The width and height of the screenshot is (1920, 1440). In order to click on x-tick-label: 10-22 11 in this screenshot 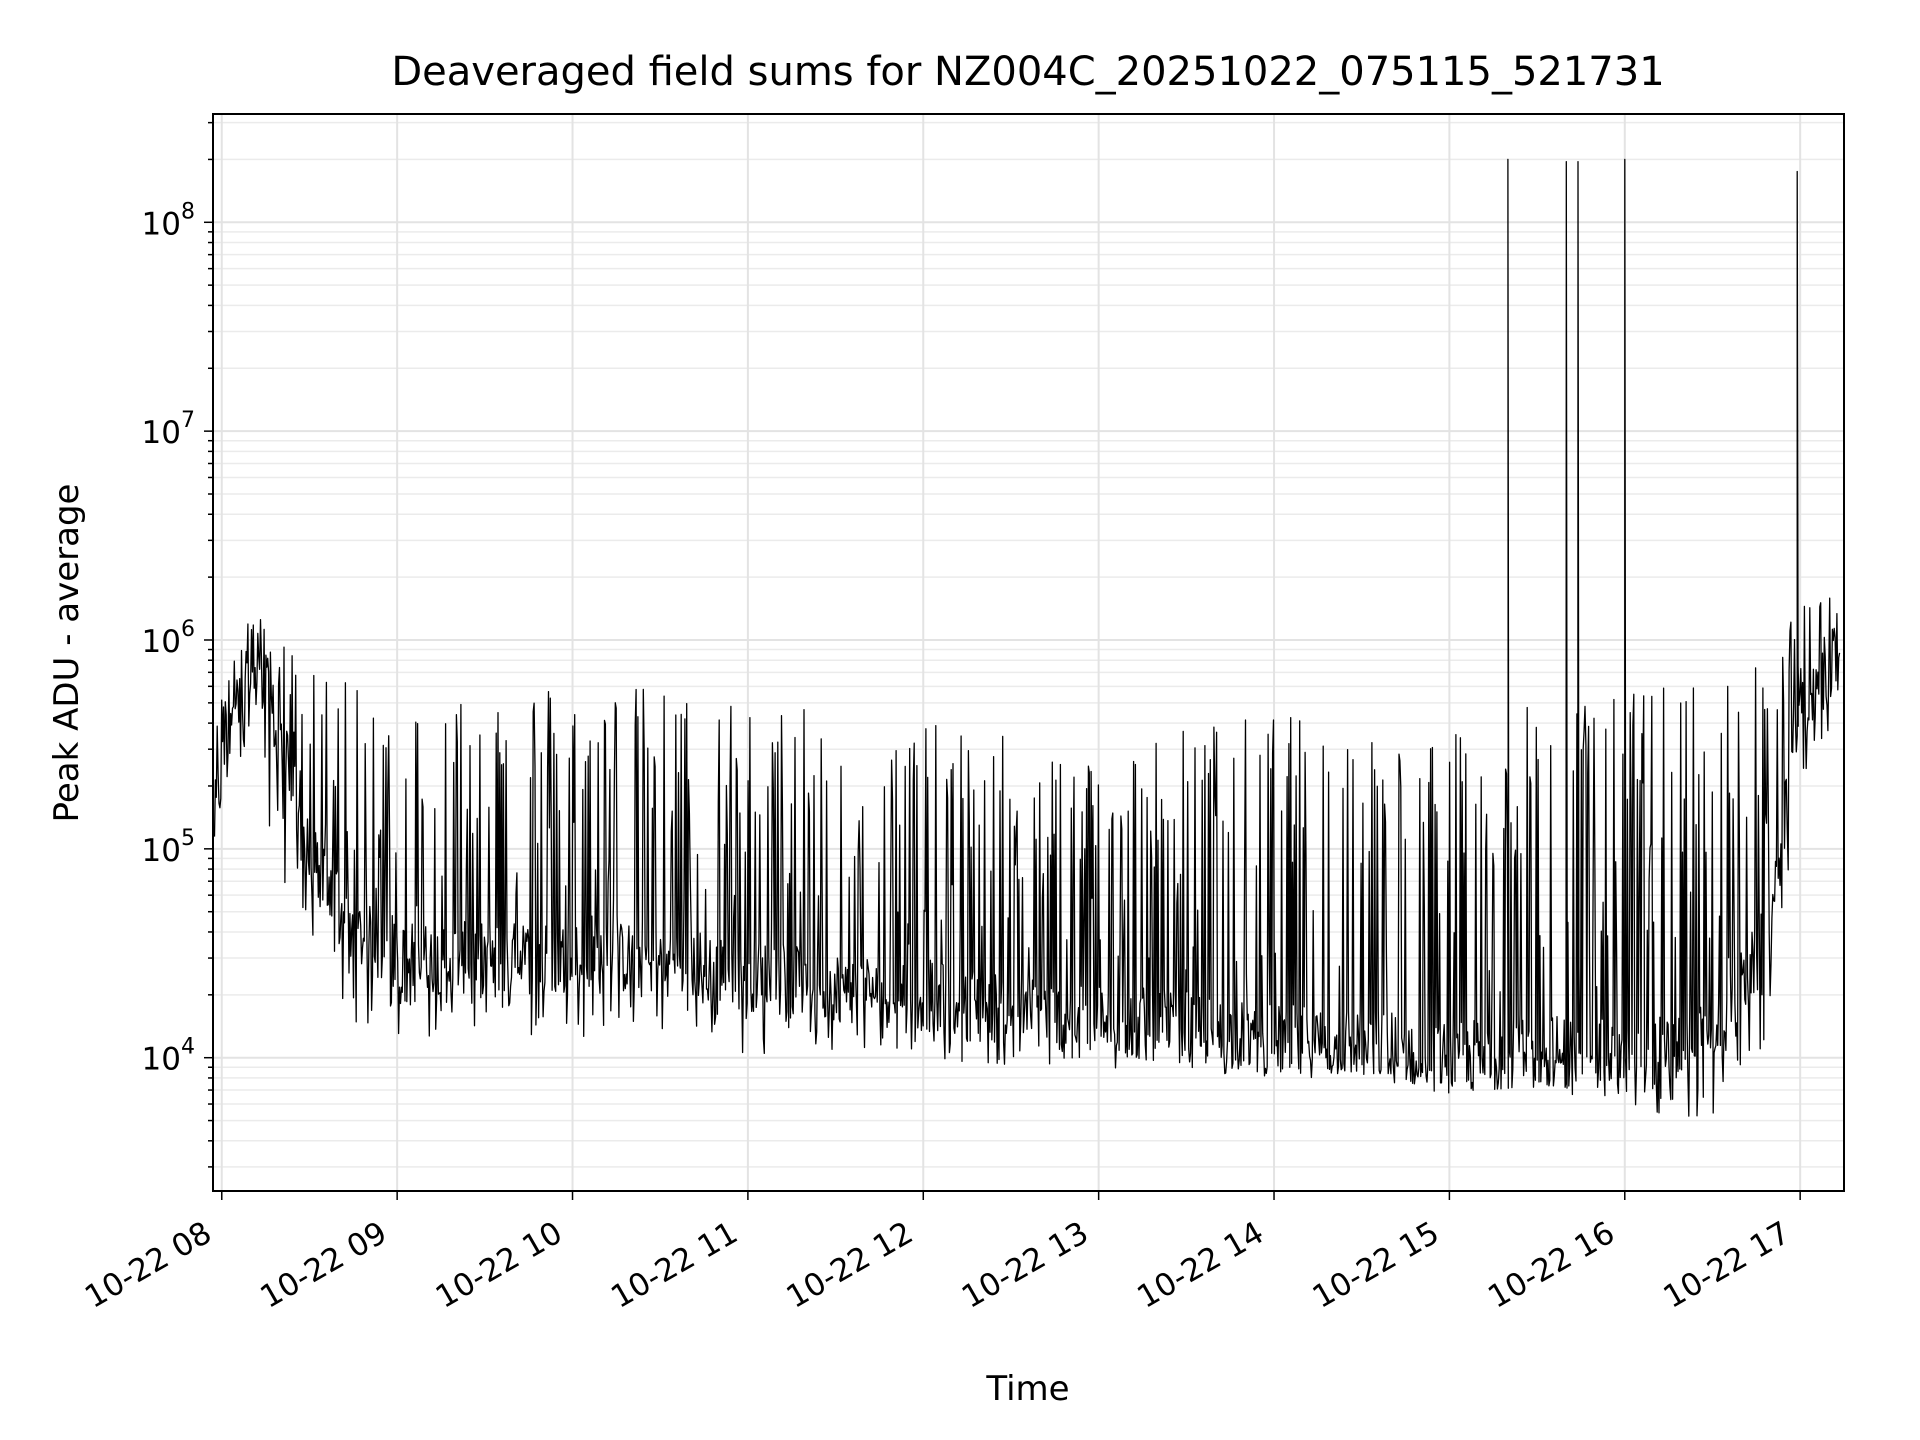, I will do `click(674, 1265)`.